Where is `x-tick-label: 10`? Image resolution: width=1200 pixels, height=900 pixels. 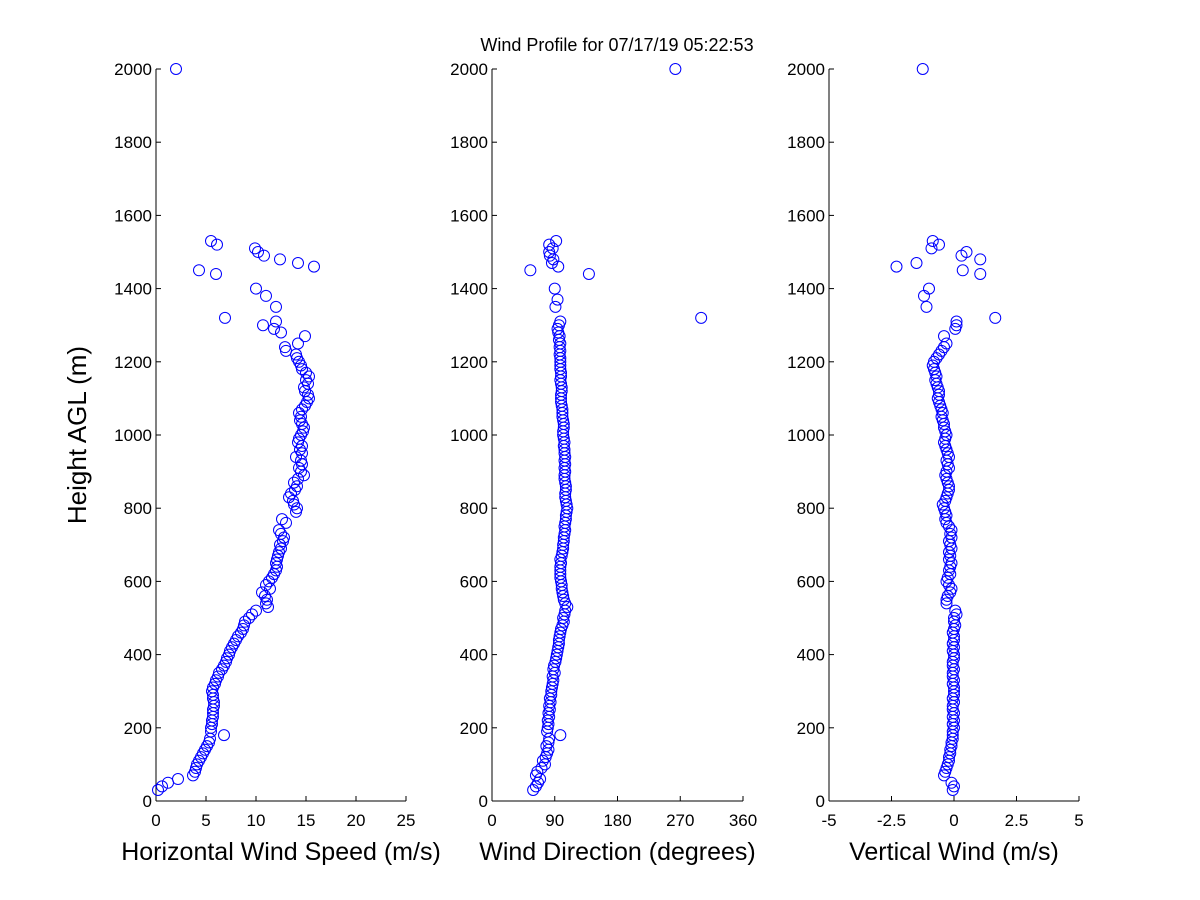
x-tick-label: 10 is located at coordinates (256, 820).